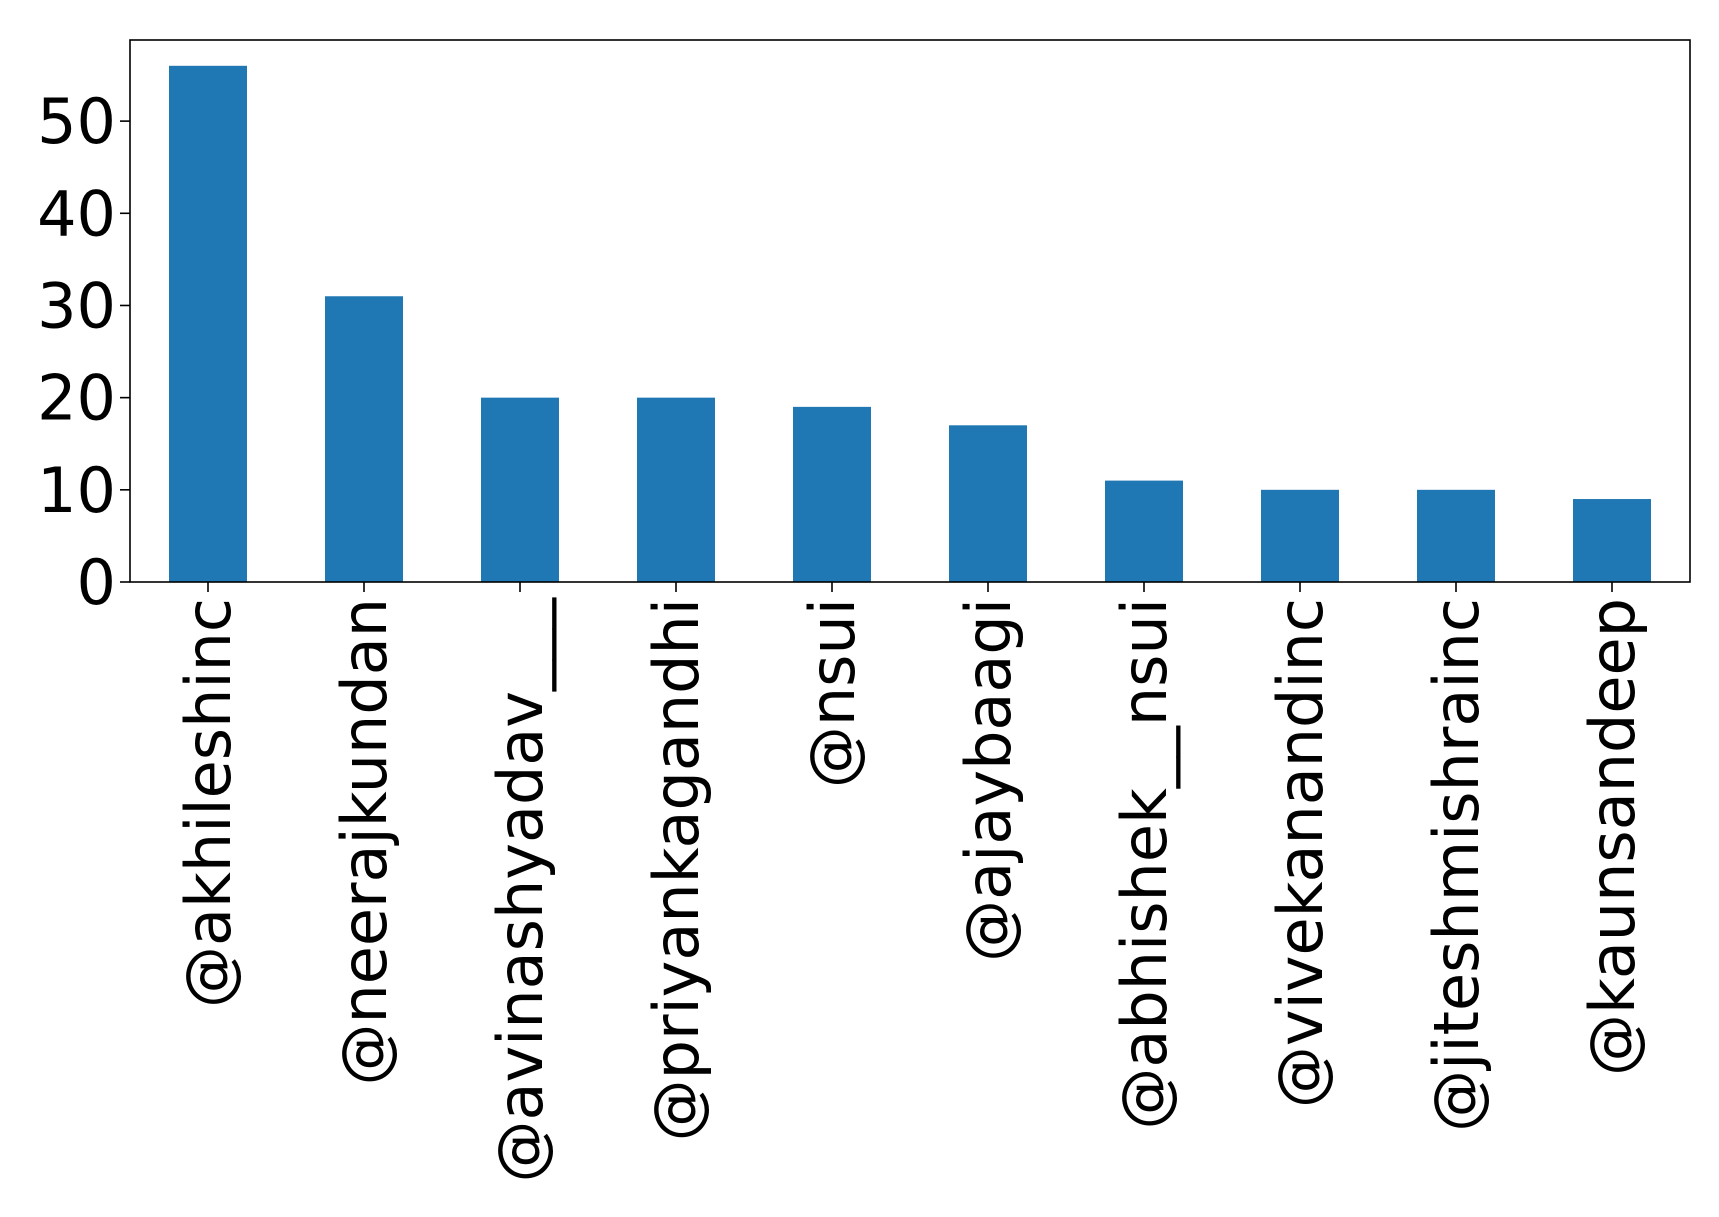 The width and height of the screenshot is (1719, 1217). Describe the element at coordinates (1300, 535) in the screenshot. I see `bar-vivekanandinc` at that location.